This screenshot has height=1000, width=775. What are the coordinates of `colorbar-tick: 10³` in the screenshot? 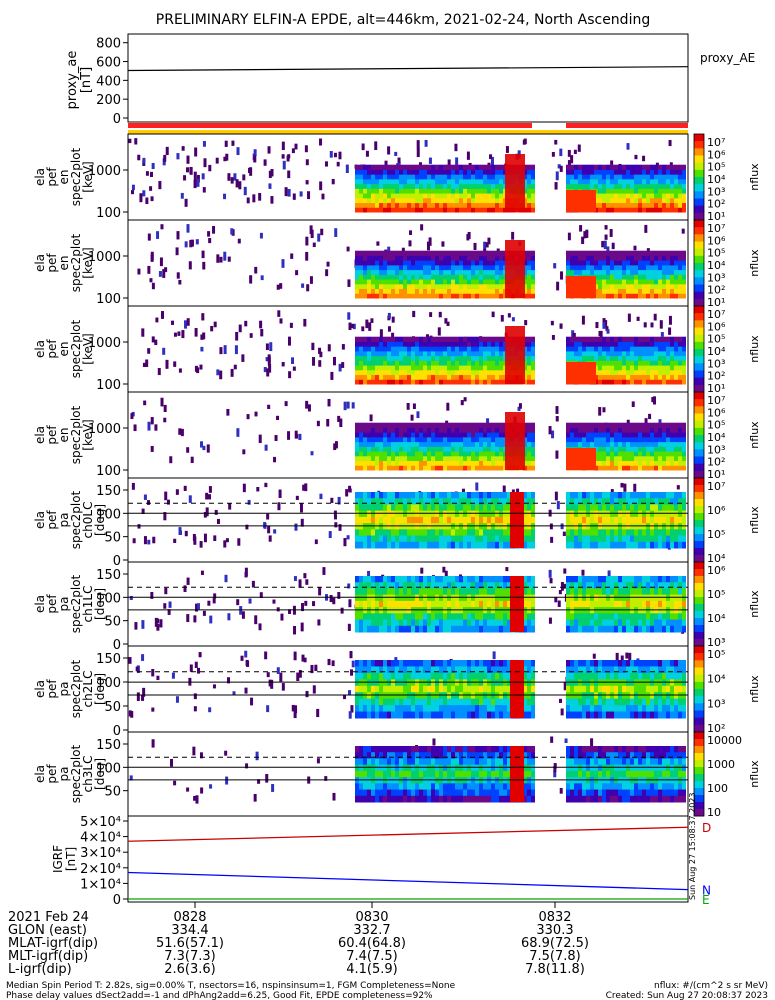 It's located at (716, 277).